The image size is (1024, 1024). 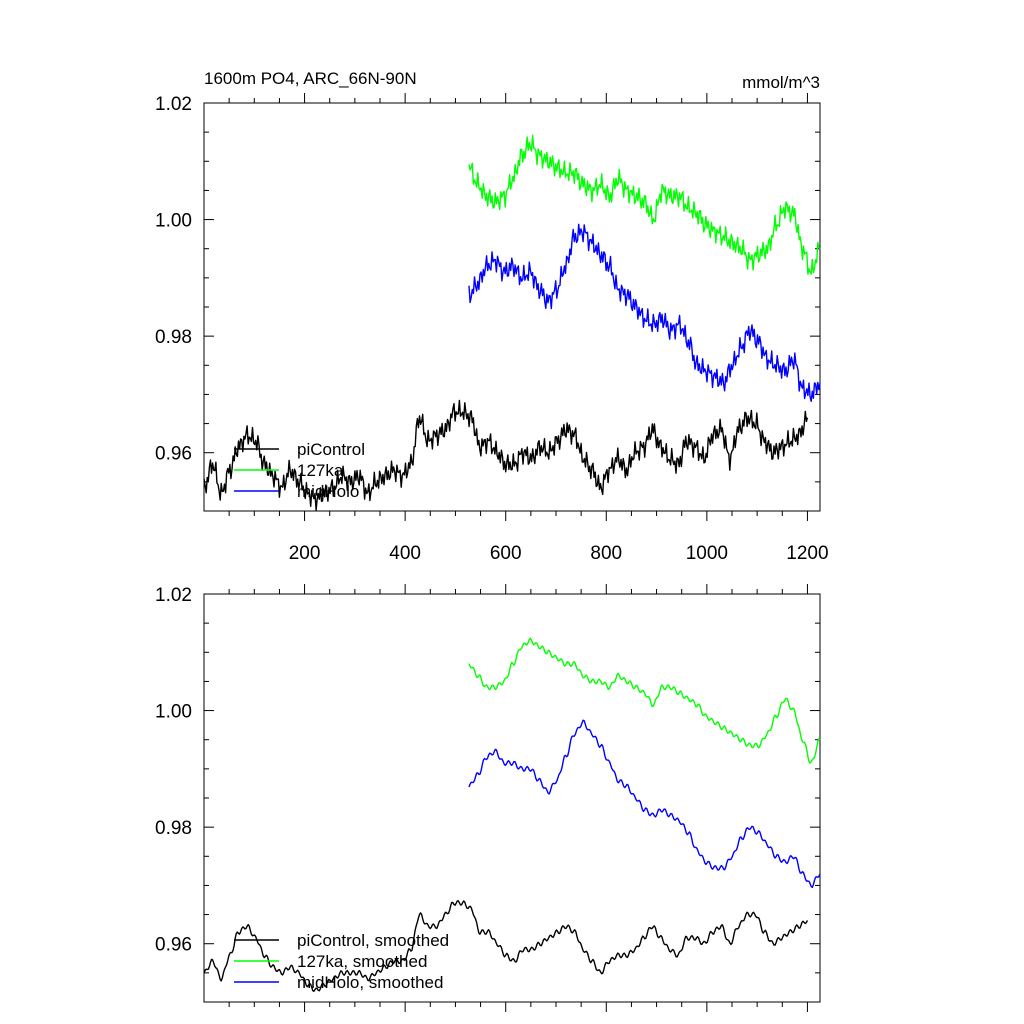 I want to click on legend-label-picontrol: piControl, so click(x=331, y=449).